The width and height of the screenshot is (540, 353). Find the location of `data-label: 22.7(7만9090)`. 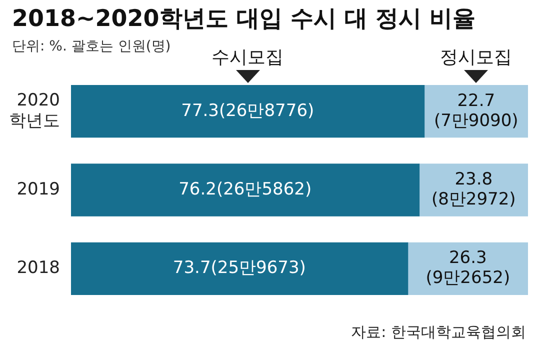

data-label: 22.7(7만9090) is located at coordinates (476, 110).